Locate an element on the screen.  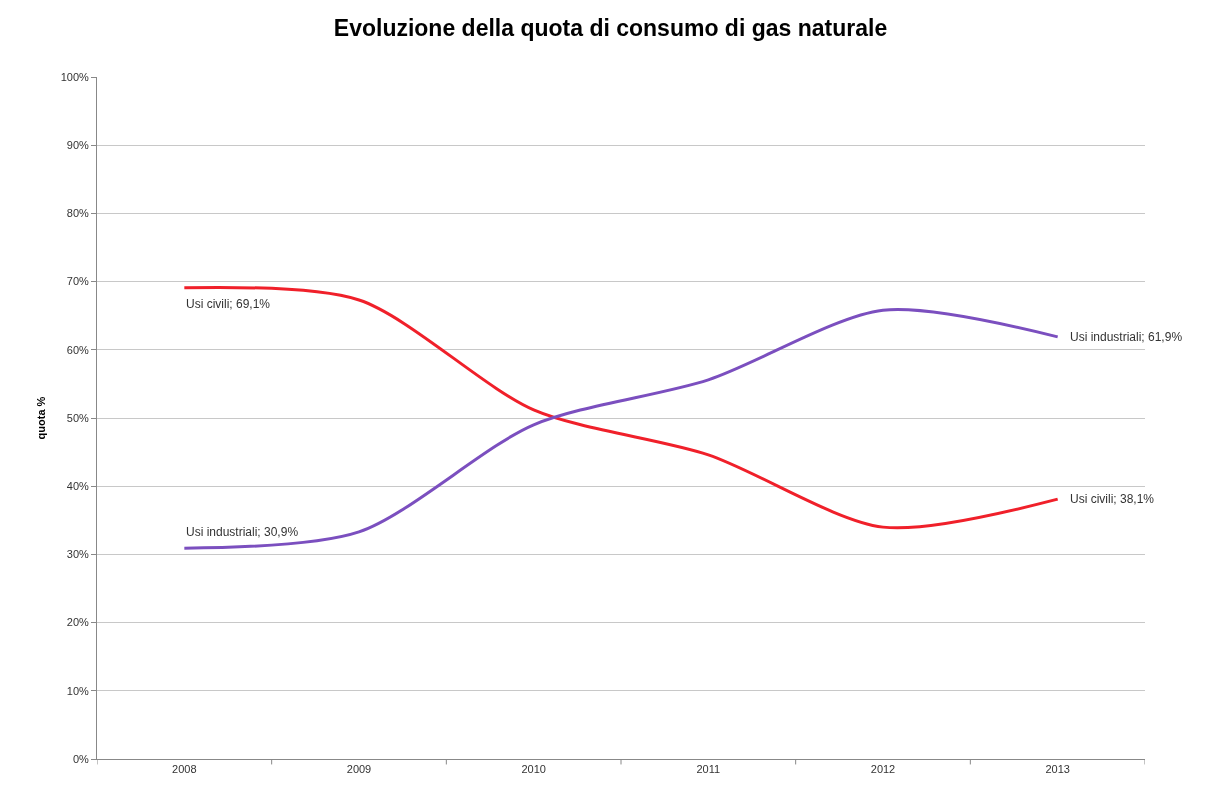
y-tick-label: 90% is located at coordinates (77, 145).